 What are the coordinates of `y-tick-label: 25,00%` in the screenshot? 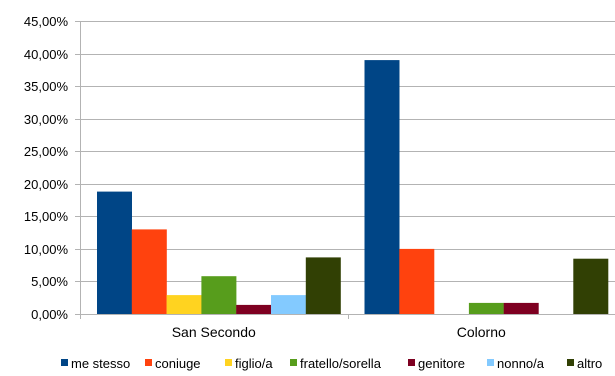 It's located at (46, 151).